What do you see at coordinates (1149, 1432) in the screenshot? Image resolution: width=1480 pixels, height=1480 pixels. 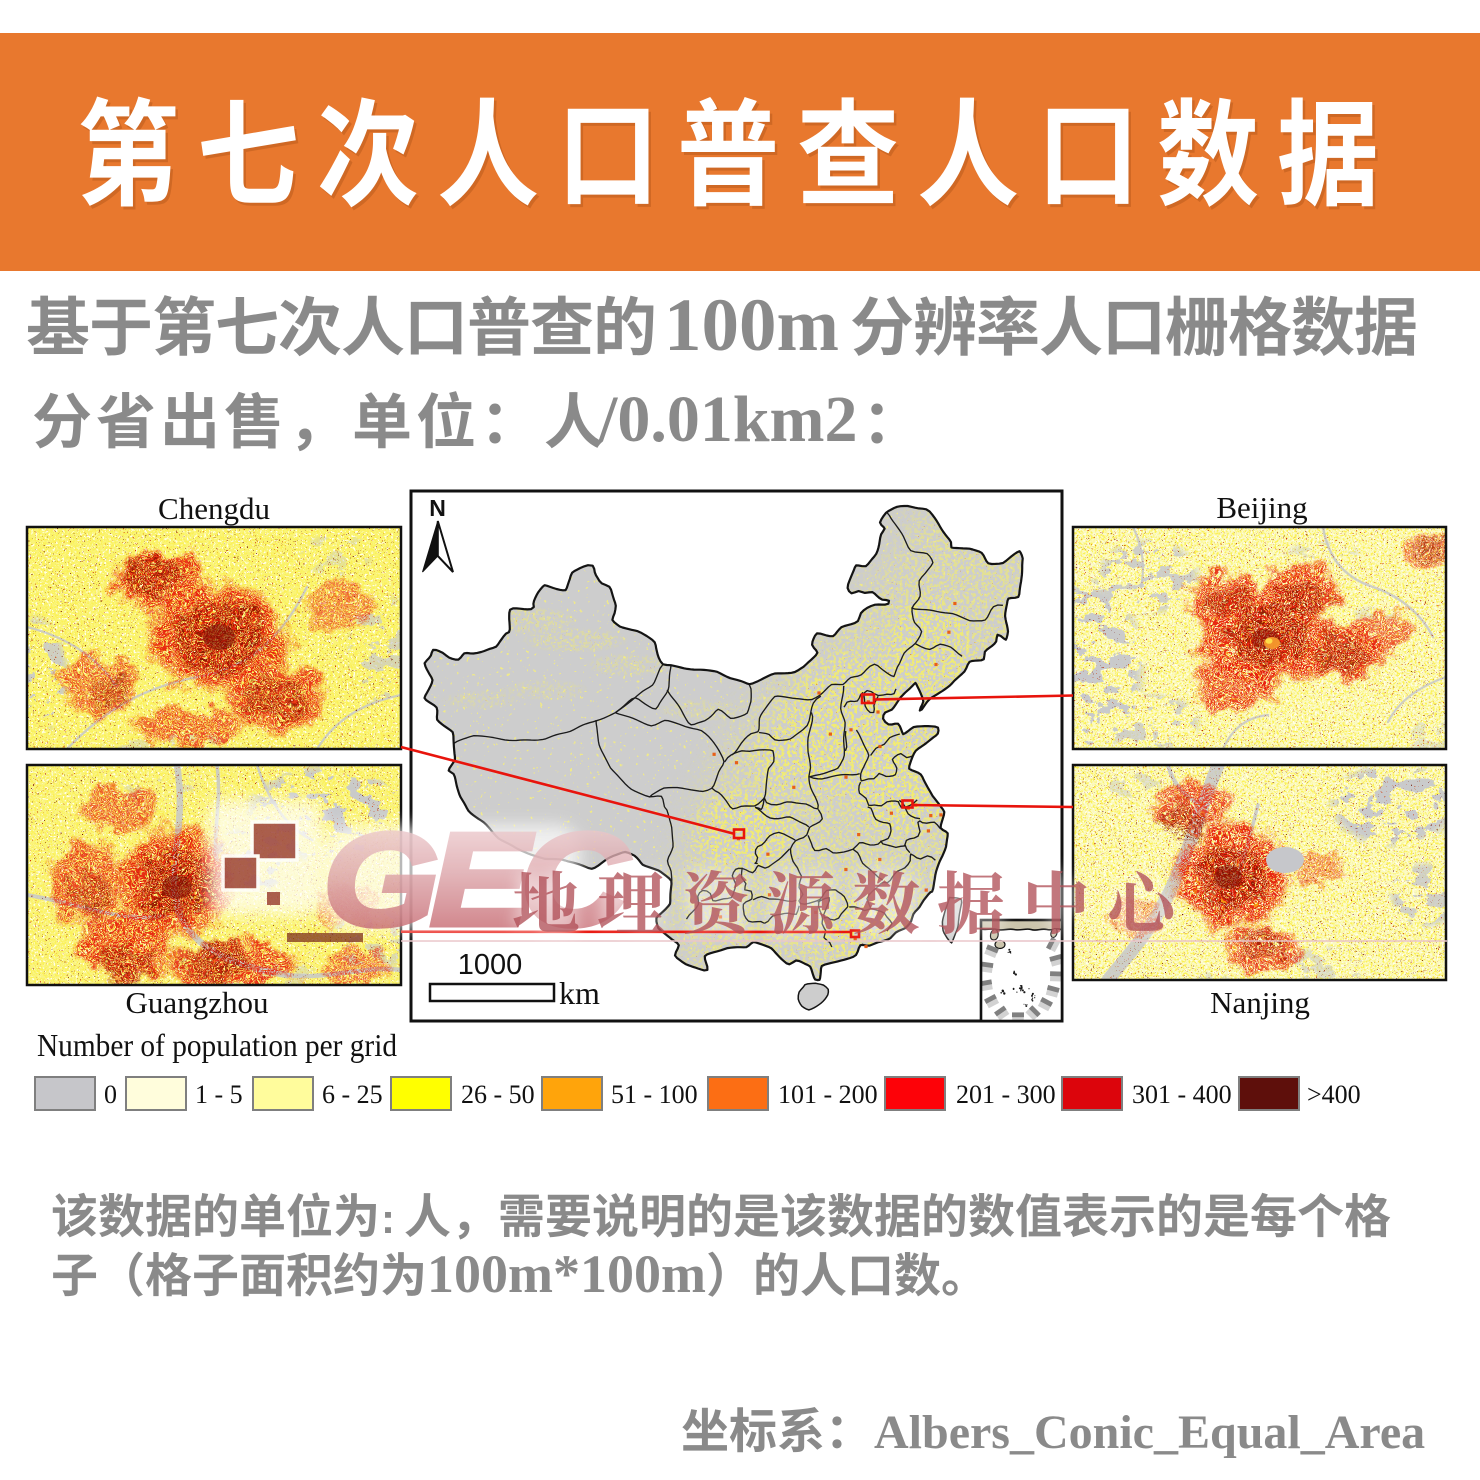 I see `svg-text: Albers_Conic_Equal_Area` at bounding box center [1149, 1432].